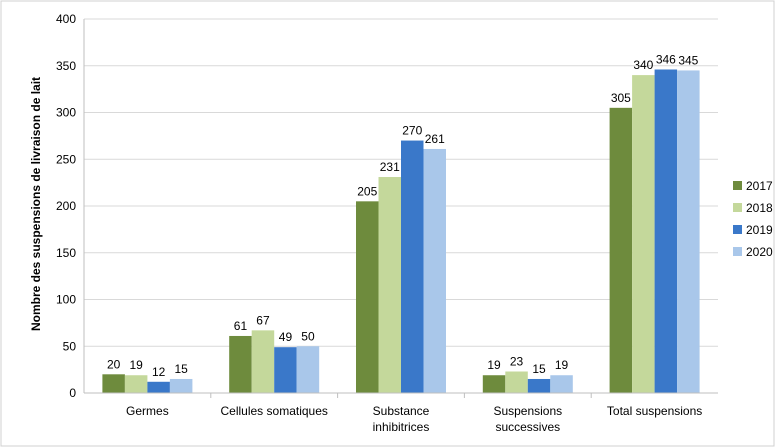  Describe the element at coordinates (688, 60) in the screenshot. I see `data-label-2020-4: 345` at that location.